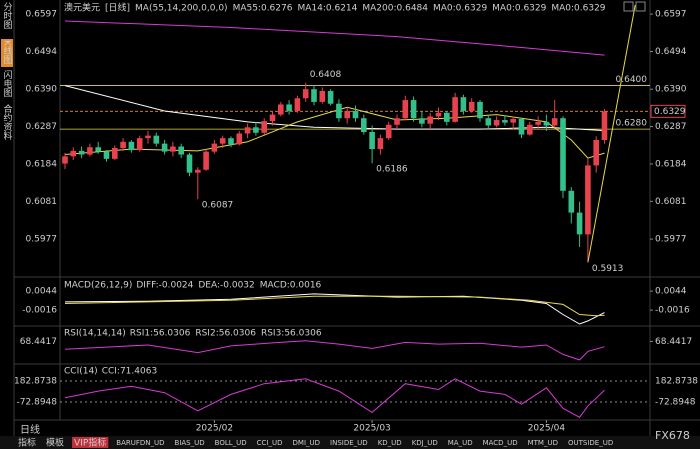 The height and width of the screenshot is (449, 700). I want to click on panel-legend: RSI1:56.0306, so click(160, 334).